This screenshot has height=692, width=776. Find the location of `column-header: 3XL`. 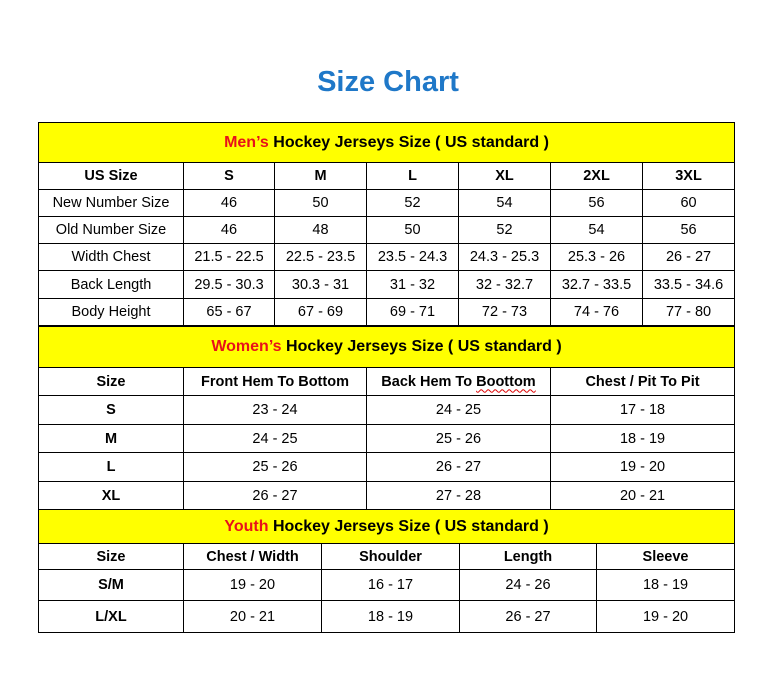

column-header: 3XL is located at coordinates (688, 176).